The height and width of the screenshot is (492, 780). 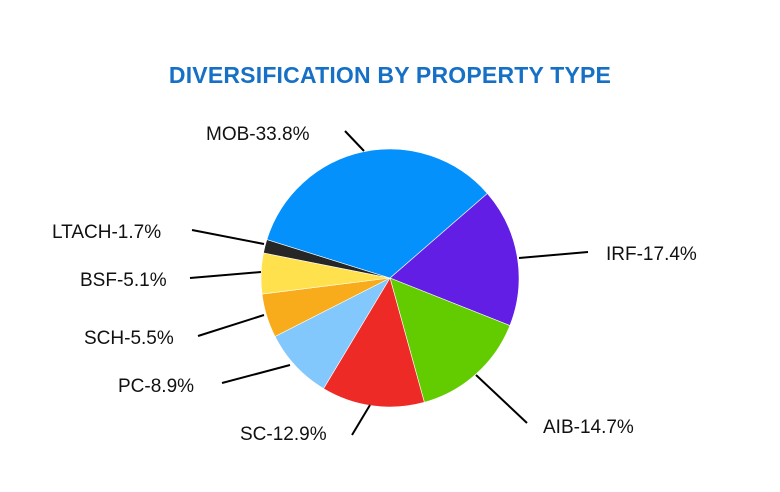 What do you see at coordinates (225, 275) in the screenshot?
I see `leader-line-bsf` at bounding box center [225, 275].